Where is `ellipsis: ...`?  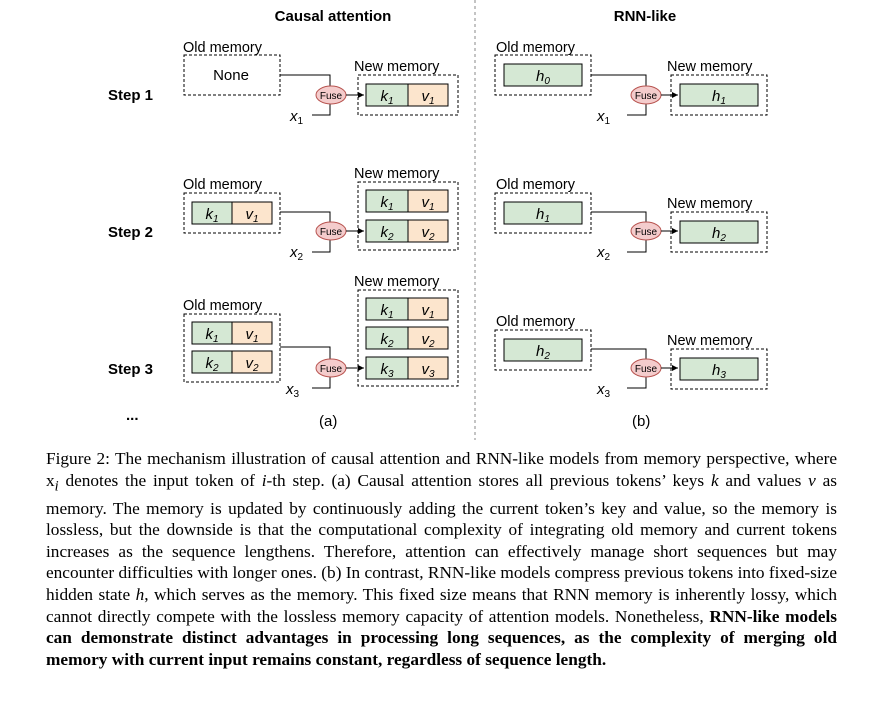 ellipsis: ... is located at coordinates (132, 415).